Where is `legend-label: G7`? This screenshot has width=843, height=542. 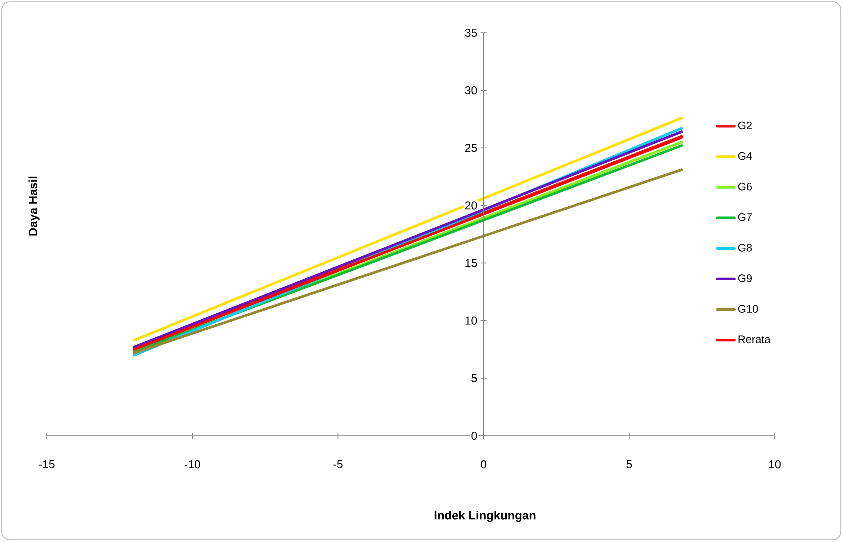
legend-label: G7 is located at coordinates (745, 218).